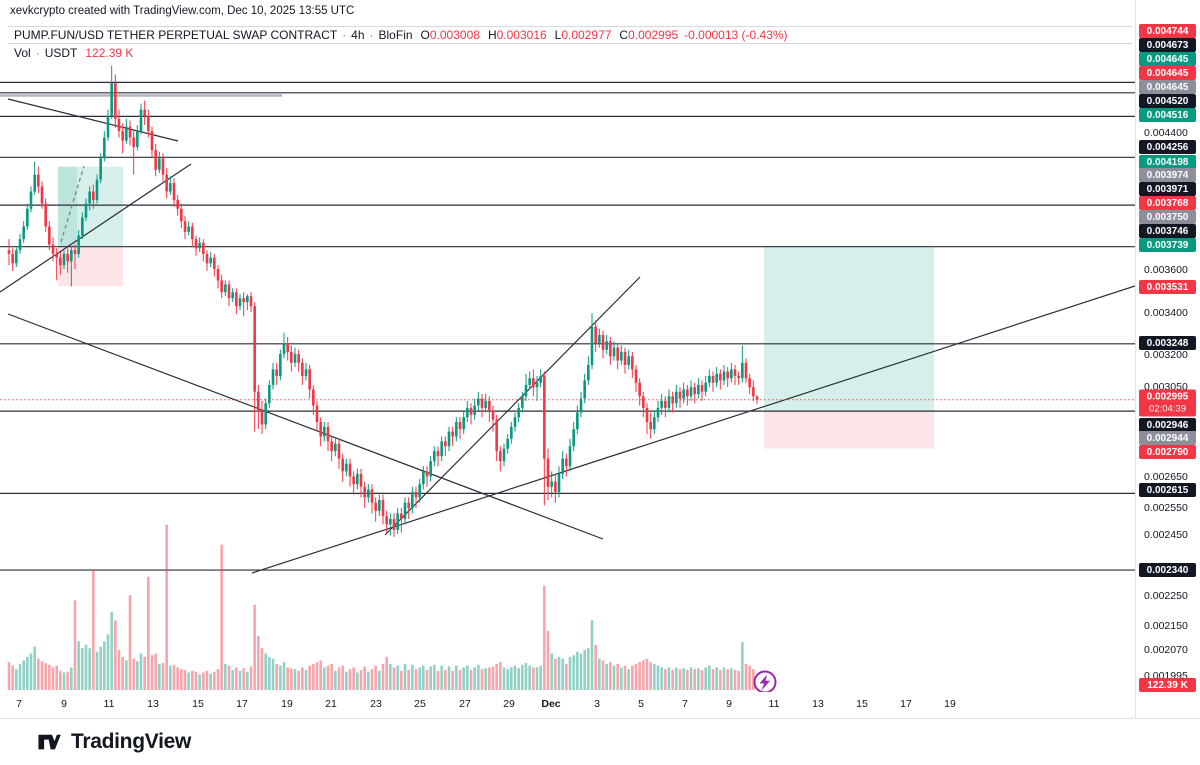 The image size is (1200, 765). I want to click on brand-name: TradingView, so click(131, 741).